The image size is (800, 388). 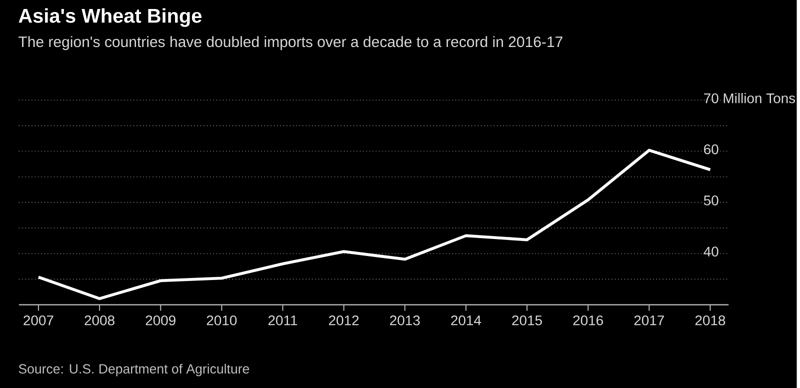 What do you see at coordinates (283, 320) in the screenshot?
I see `x-tick-label: 2011` at bounding box center [283, 320].